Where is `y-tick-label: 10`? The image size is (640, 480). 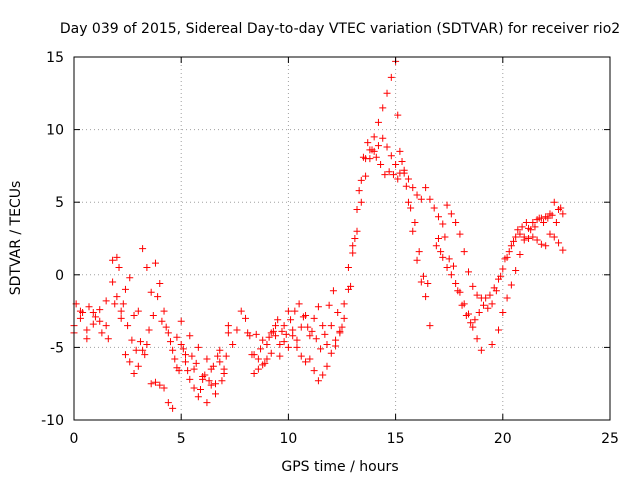 y-tick-label: 10 is located at coordinates (55, 131).